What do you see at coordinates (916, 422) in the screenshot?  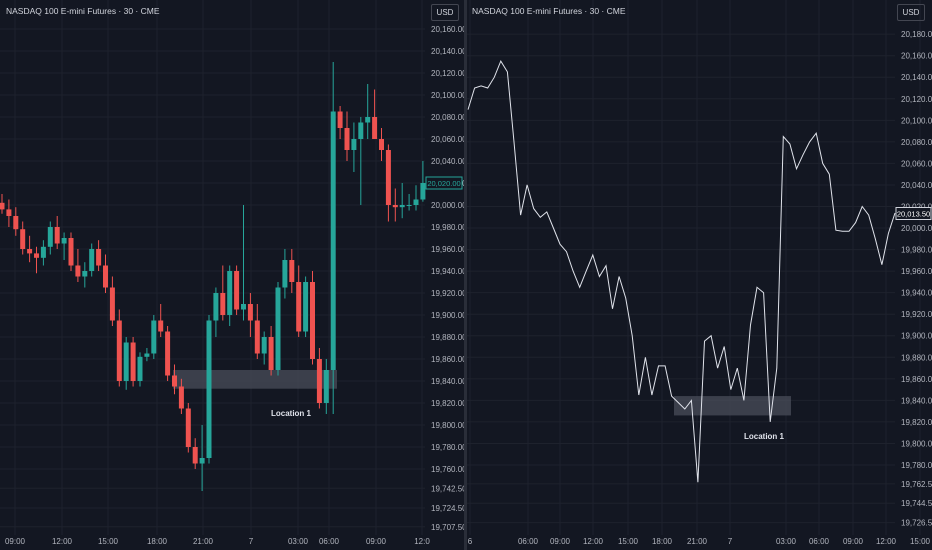 I see `y-tick-label: 19,820.00` at bounding box center [916, 422].